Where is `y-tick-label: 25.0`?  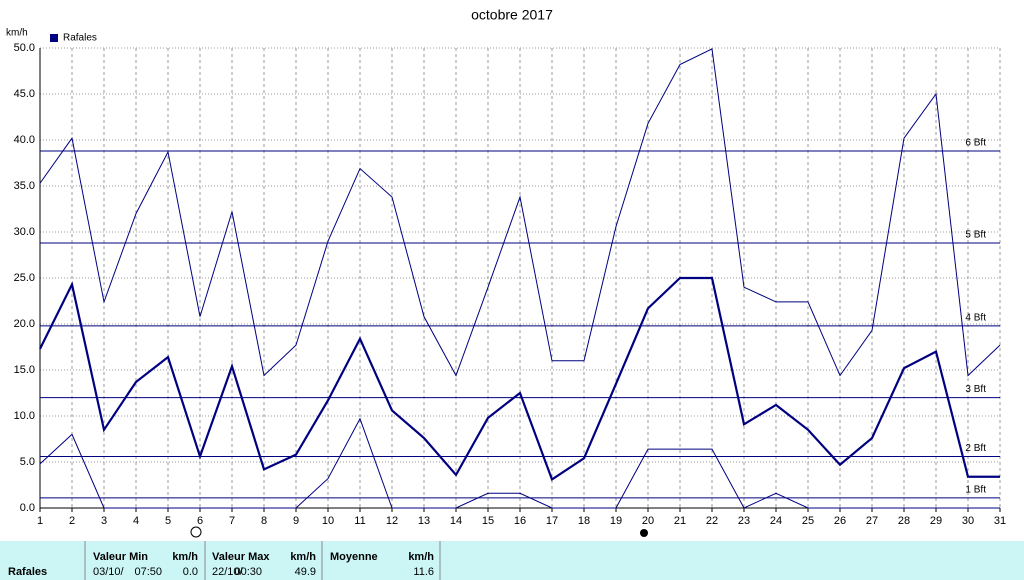 y-tick-label: 25.0 is located at coordinates (24, 278).